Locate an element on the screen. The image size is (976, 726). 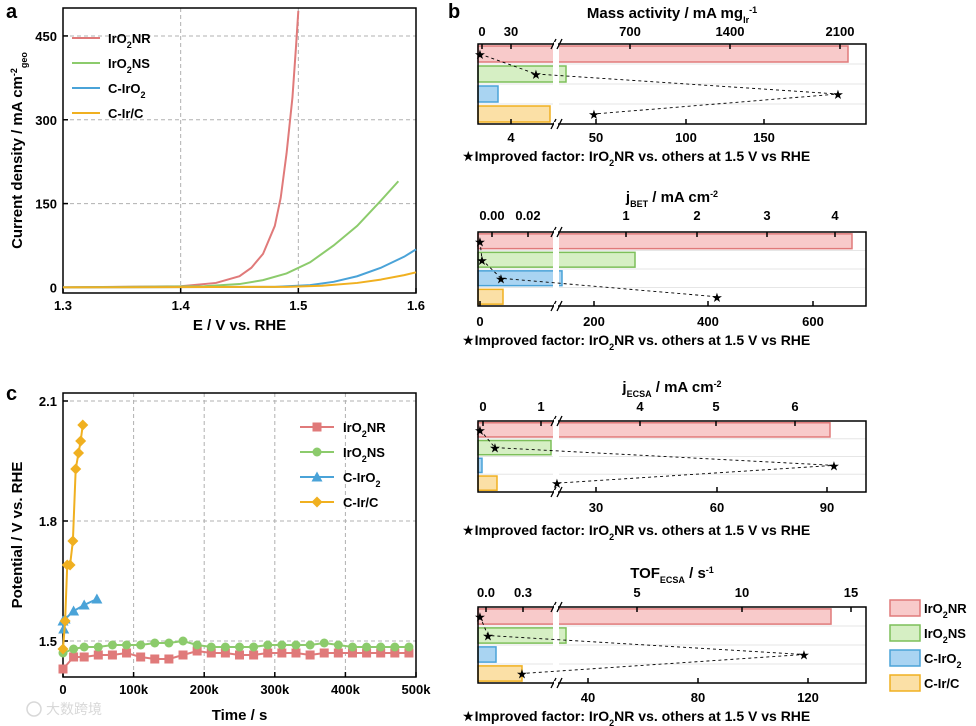
top-tick-label: 0 is located at coordinates (481, 31).